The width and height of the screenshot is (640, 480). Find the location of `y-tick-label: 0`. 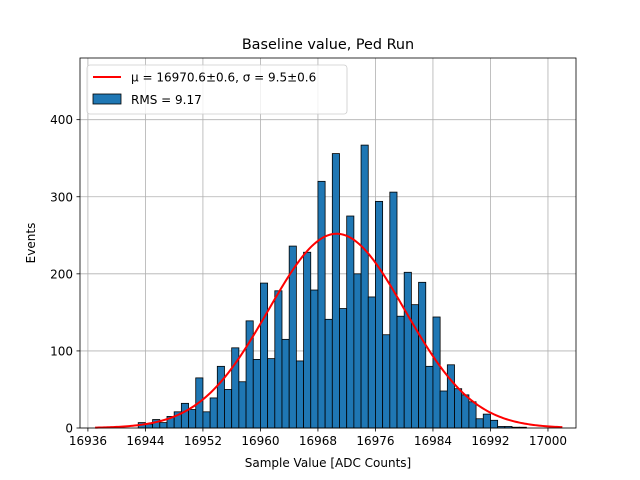

y-tick-label: 0 is located at coordinates (69, 429).